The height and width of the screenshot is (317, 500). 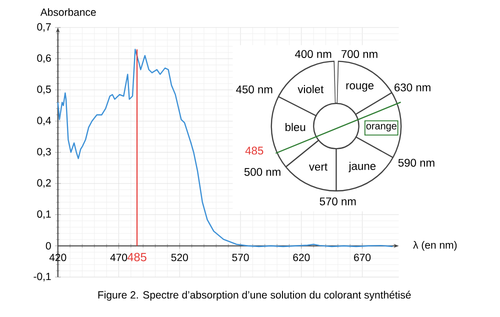 I want to click on annotation: orange, so click(x=381, y=128).